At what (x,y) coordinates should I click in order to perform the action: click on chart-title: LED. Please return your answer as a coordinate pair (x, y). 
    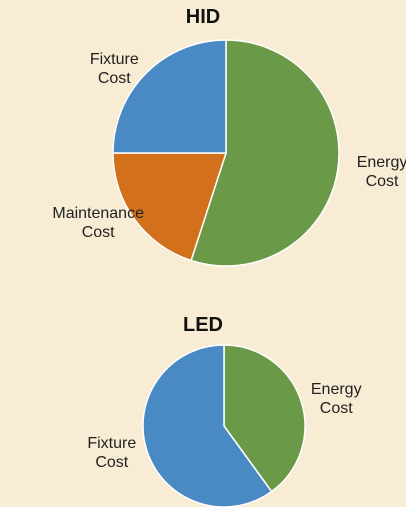
    Looking at the image, I should click on (203, 325).